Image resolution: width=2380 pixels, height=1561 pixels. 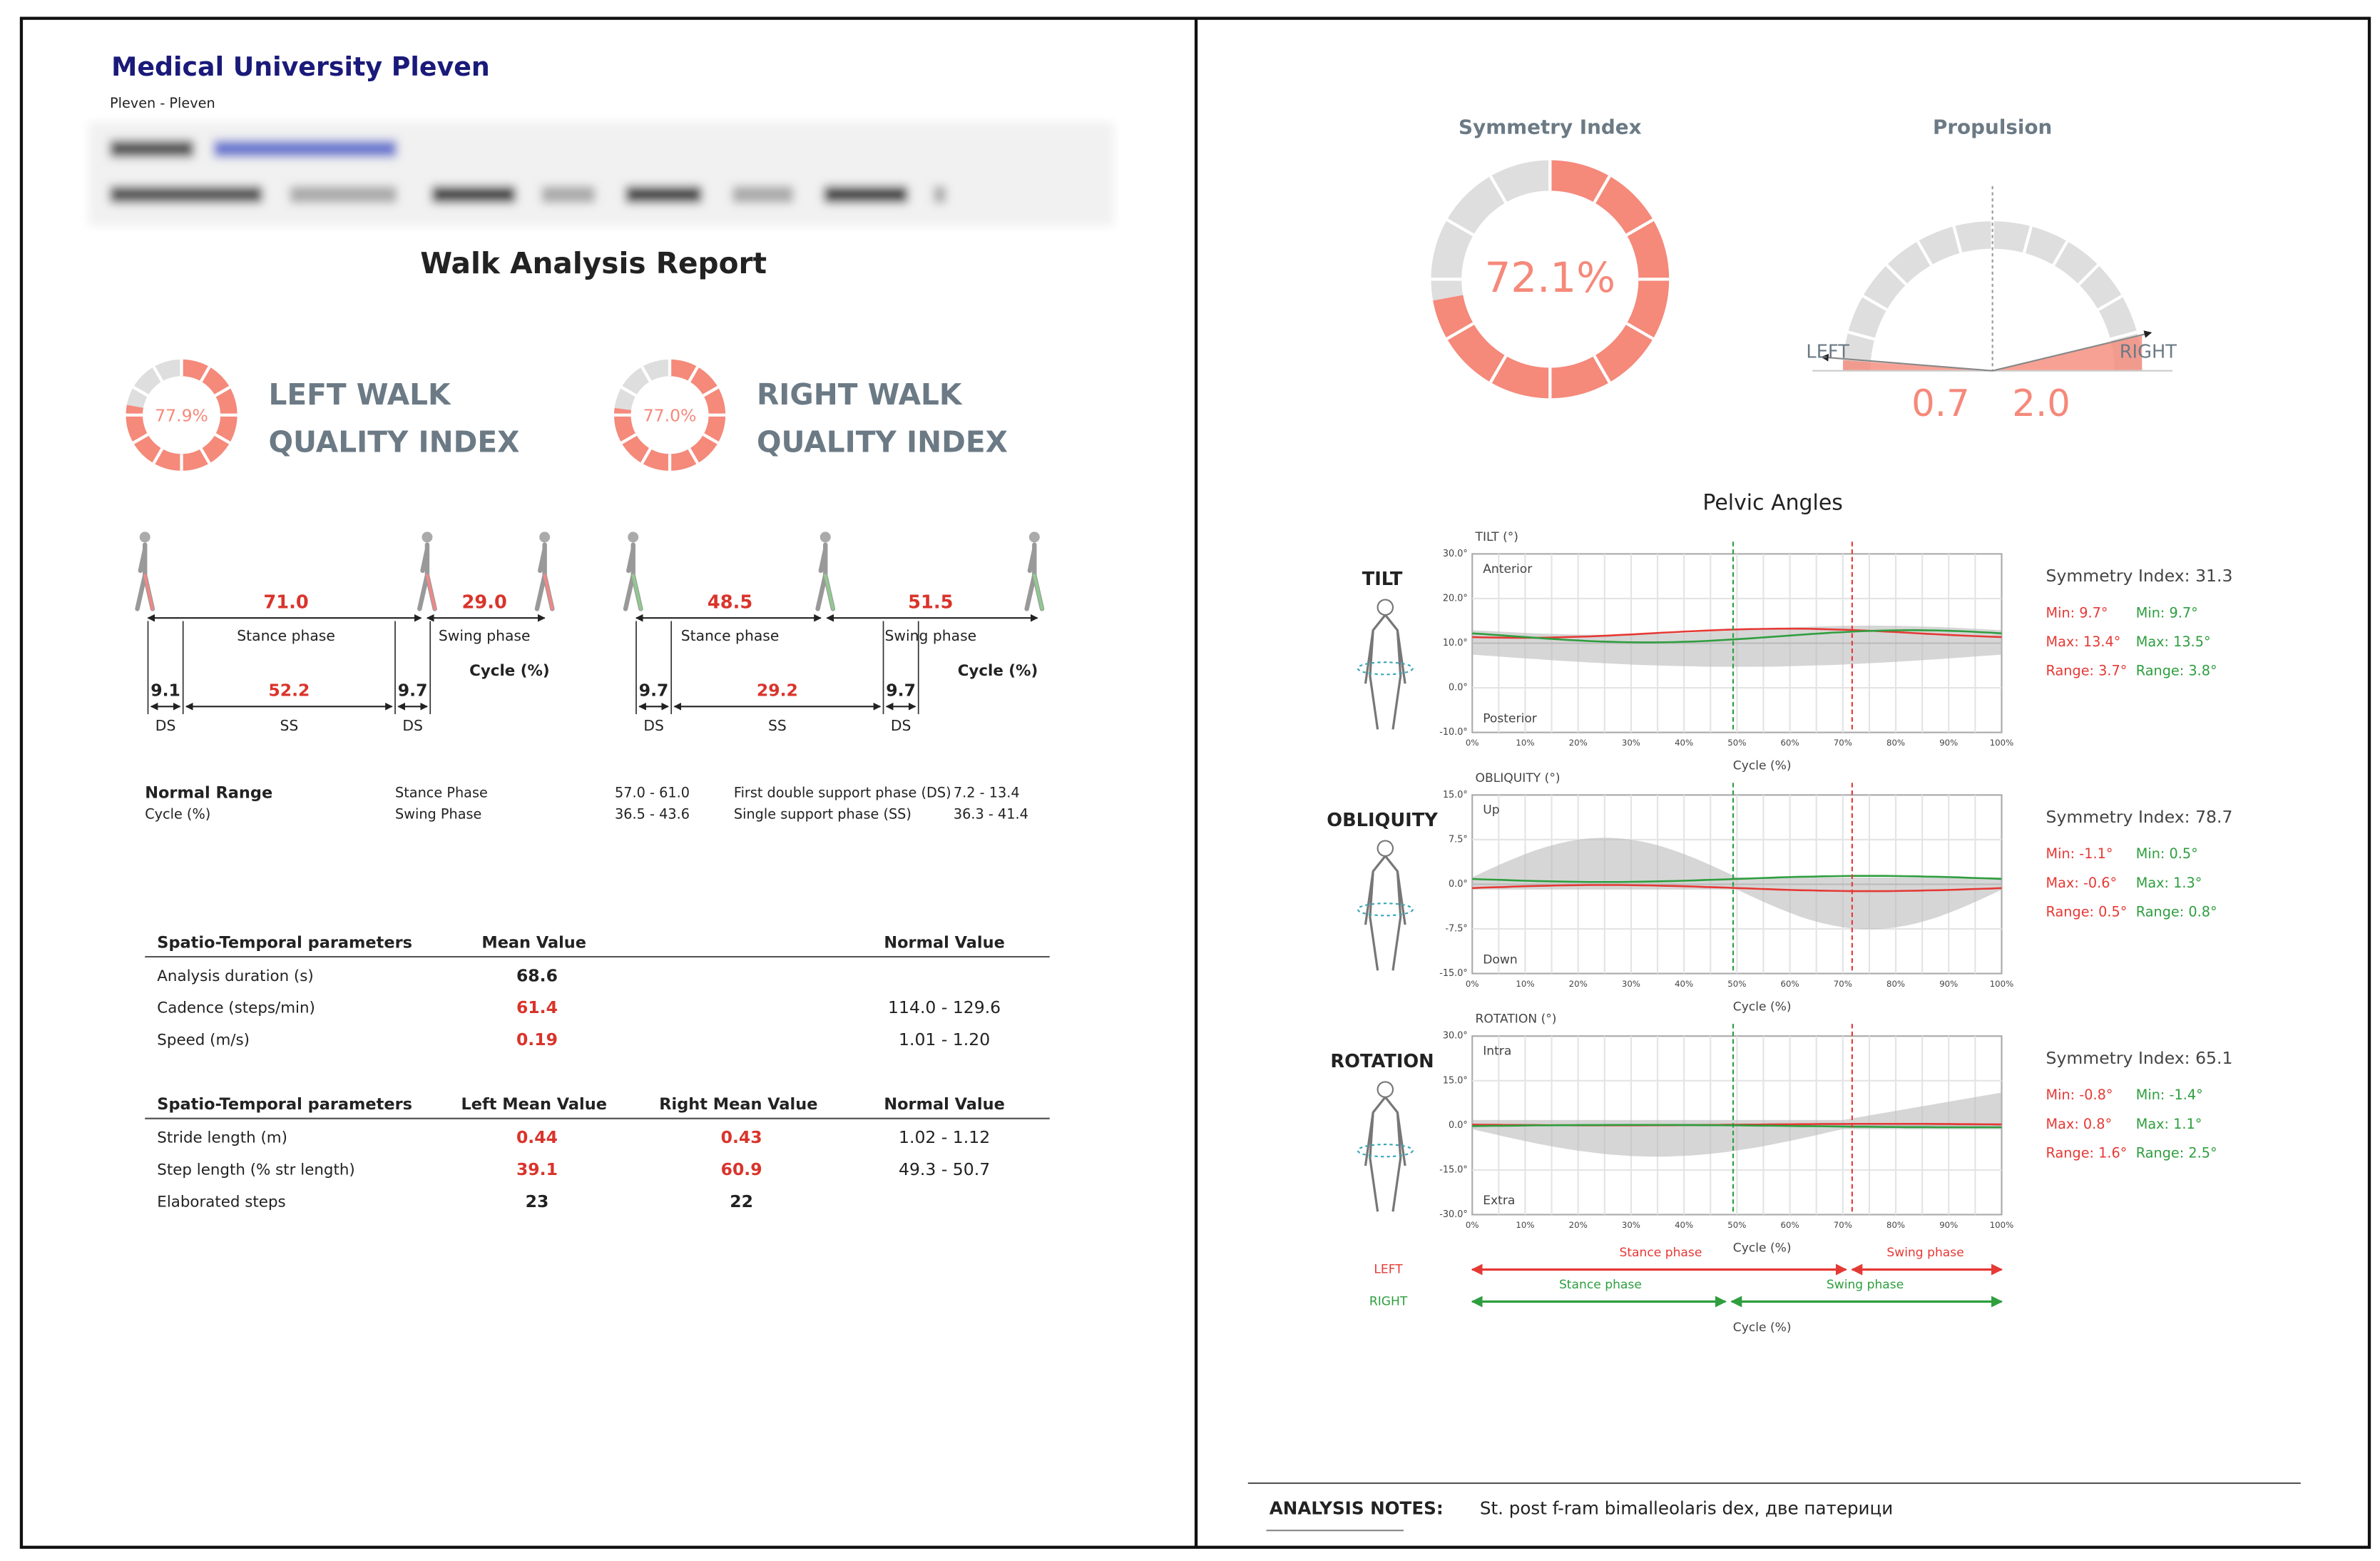 I want to click on left-curve, so click(x=1737, y=633).